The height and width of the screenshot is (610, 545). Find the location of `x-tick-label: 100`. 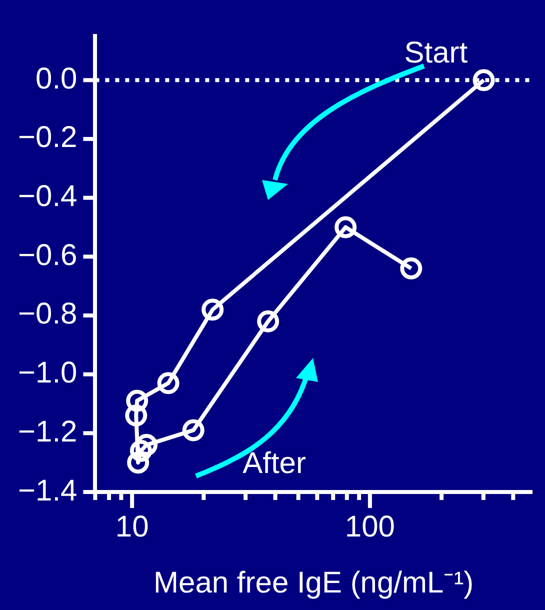

x-tick-label: 100 is located at coordinates (369, 527).